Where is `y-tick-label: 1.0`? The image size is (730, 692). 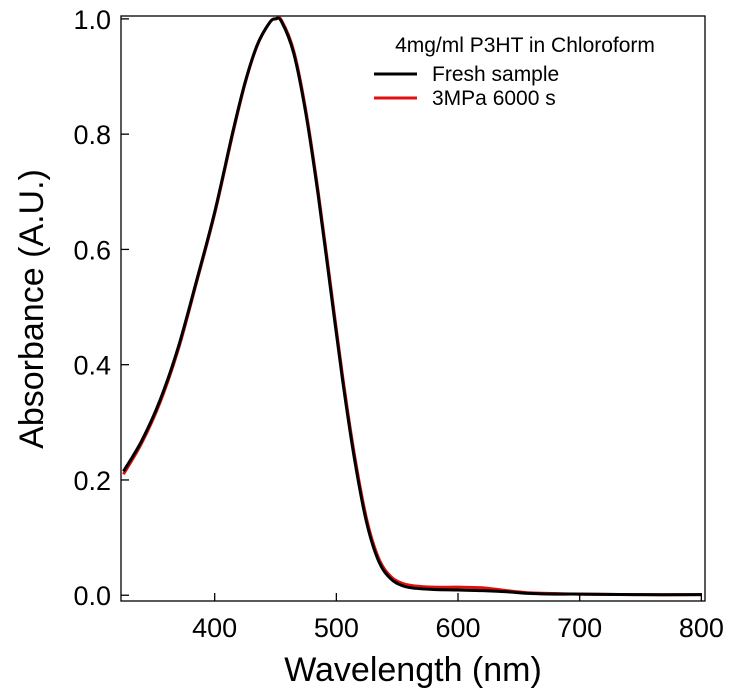
y-tick-label: 1.0 is located at coordinates (92, 20).